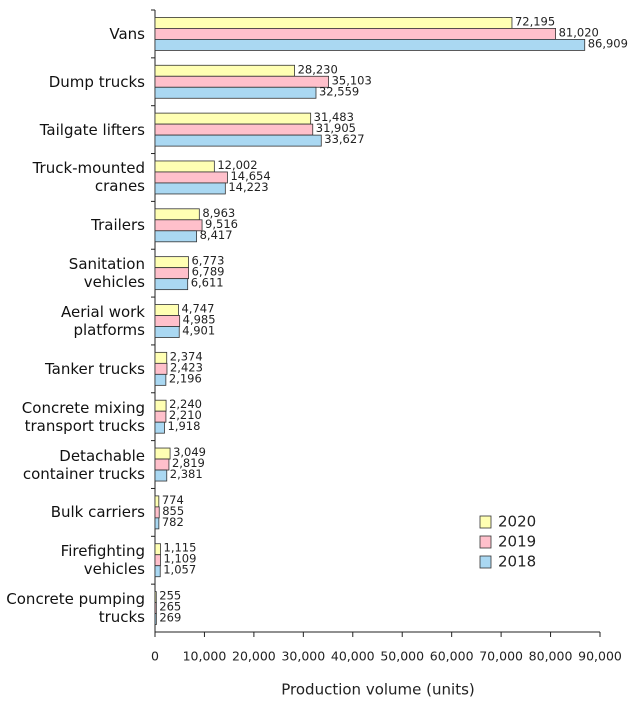 This screenshot has width=630, height=701. What do you see at coordinates (353, 656) in the screenshot?
I see `x-tick-label: 40,000` at bounding box center [353, 656].